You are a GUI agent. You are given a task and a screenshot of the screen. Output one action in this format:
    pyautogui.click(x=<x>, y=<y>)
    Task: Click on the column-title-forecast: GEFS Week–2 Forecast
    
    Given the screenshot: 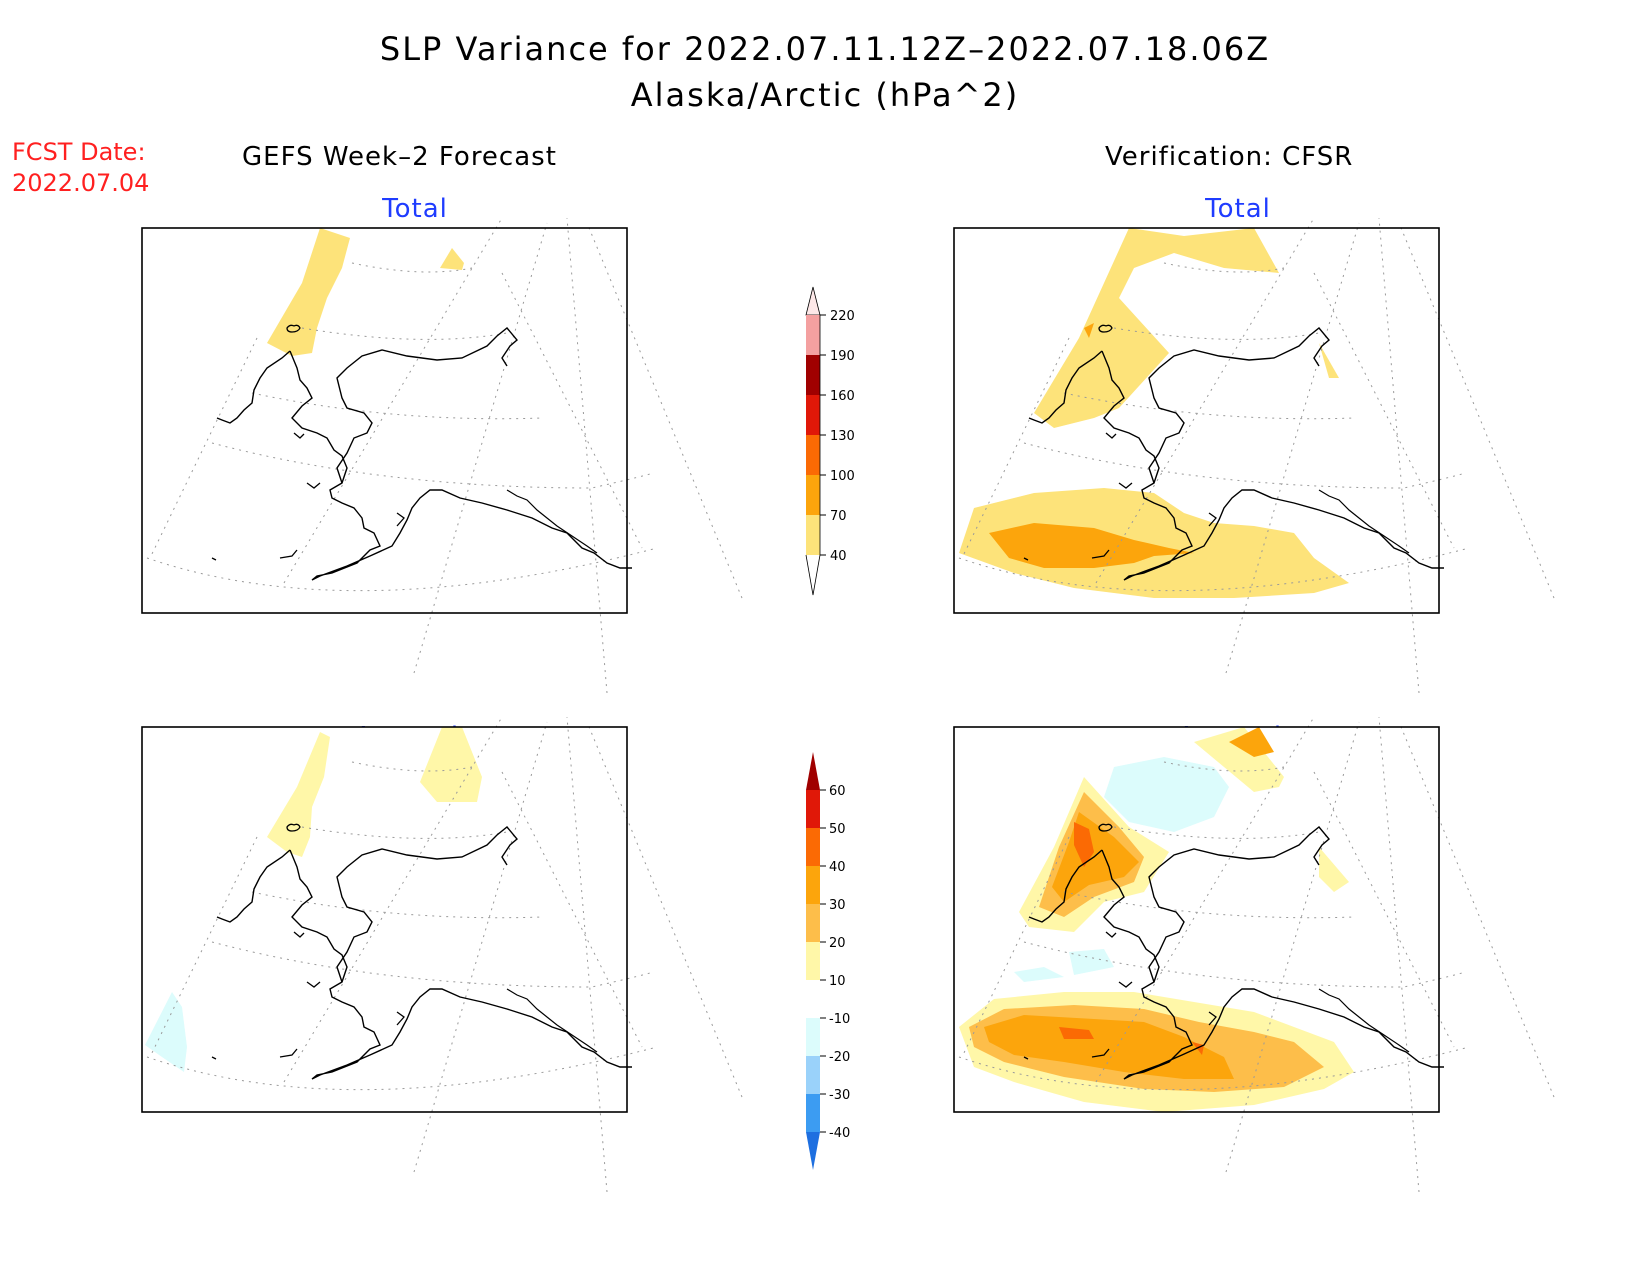 What is the action you would take?
    pyautogui.click(x=399, y=157)
    